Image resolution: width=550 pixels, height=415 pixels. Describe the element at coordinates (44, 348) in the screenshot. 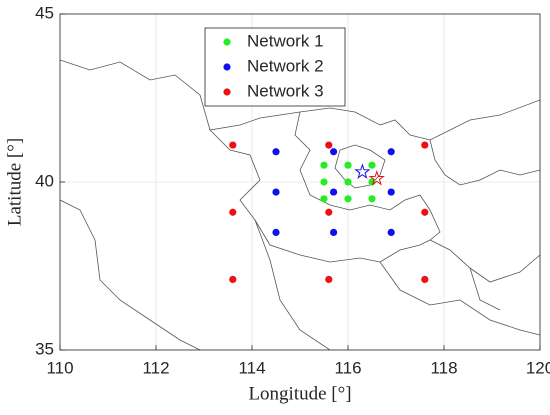

I see `y-tick-label: 35` at that location.